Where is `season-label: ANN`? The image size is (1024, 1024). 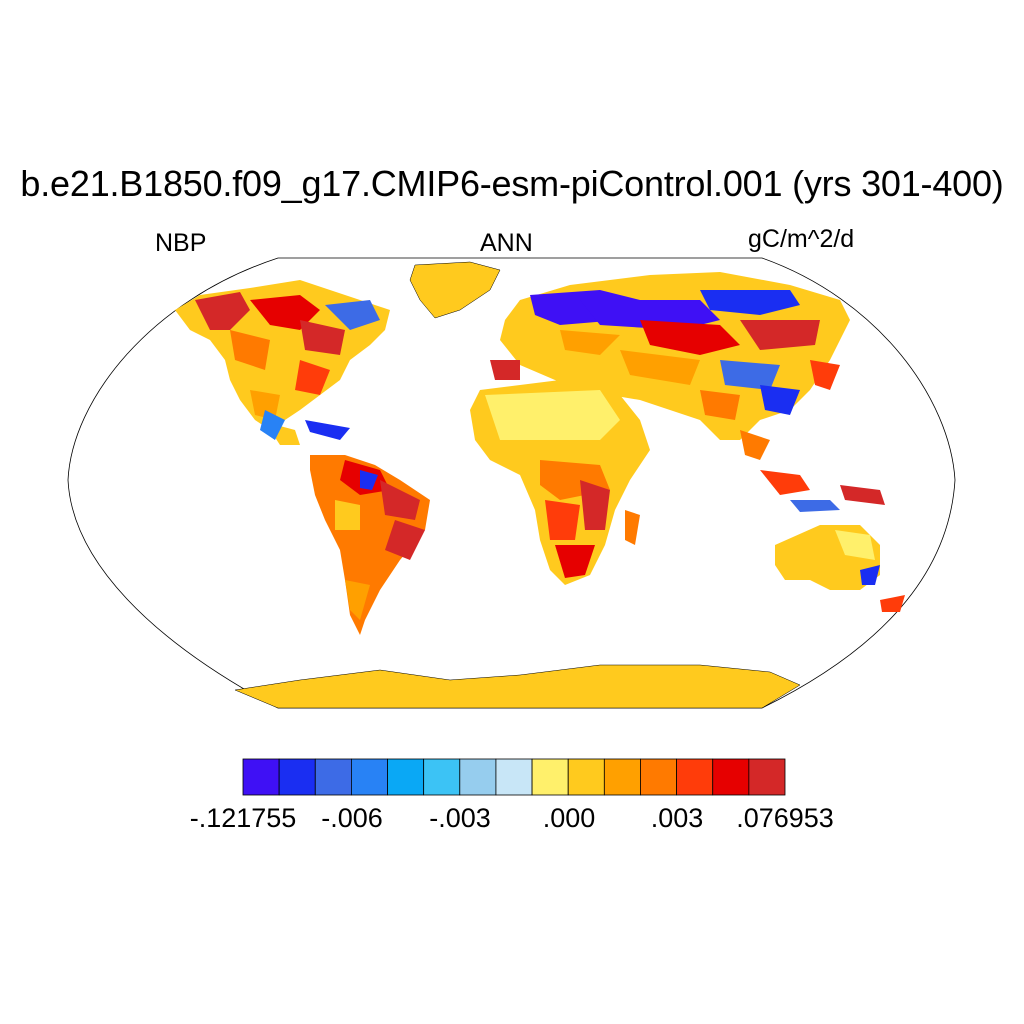
season-label: ANN is located at coordinates (506, 243).